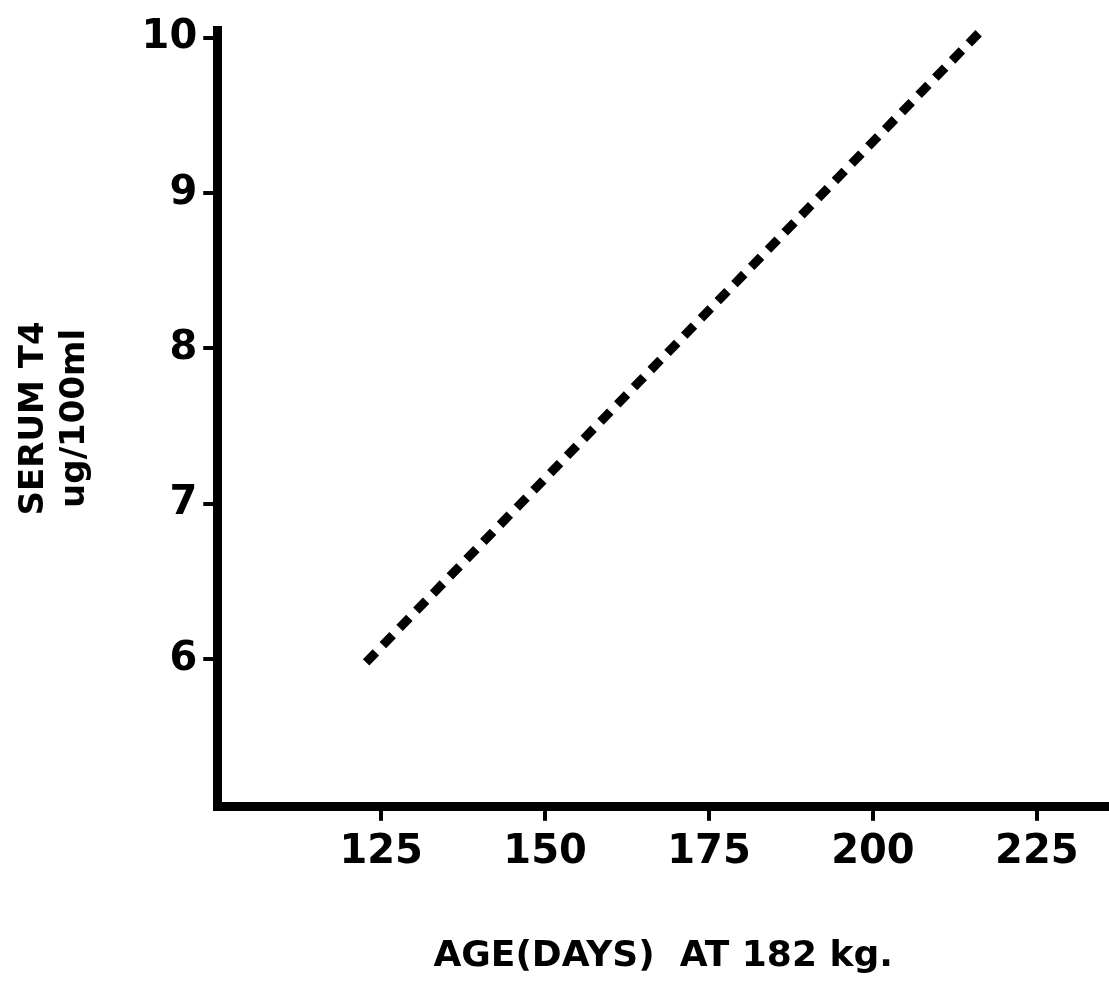 This screenshot has height=1002, width=1109. What do you see at coordinates (183, 655) in the screenshot?
I see `y-tick-label: 6` at bounding box center [183, 655].